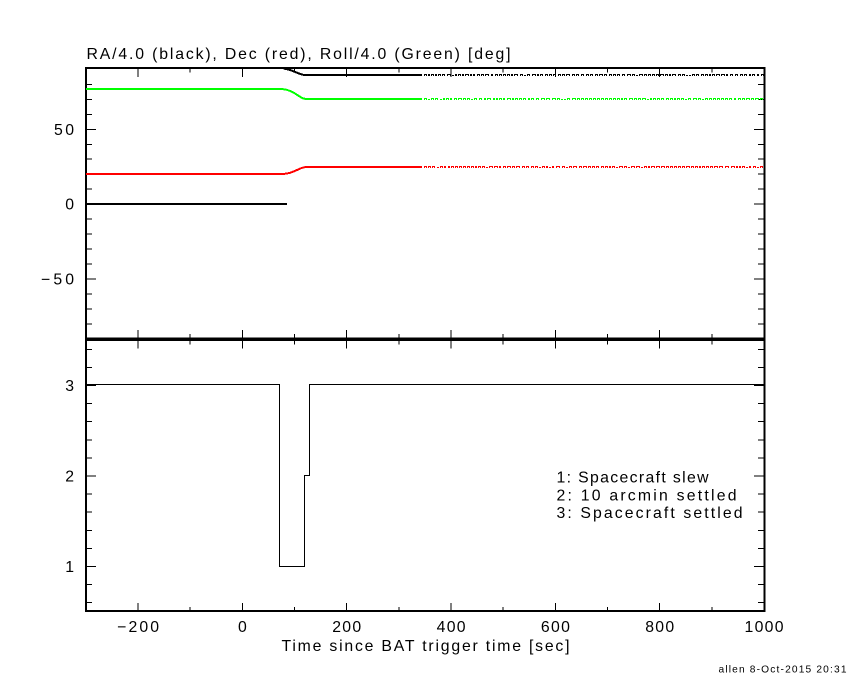 This screenshot has height=680, width=850. Describe the element at coordinates (633, 478) in the screenshot. I see `svg-text: 1: Spacecraft slew` at that location.